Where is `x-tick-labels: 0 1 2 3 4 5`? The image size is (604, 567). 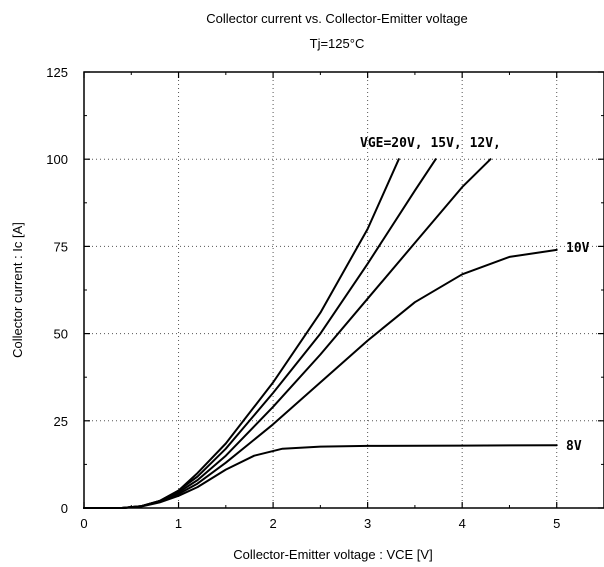
x-tick-labels: 0 1 2 3 4 5 is located at coordinates (320, 523).